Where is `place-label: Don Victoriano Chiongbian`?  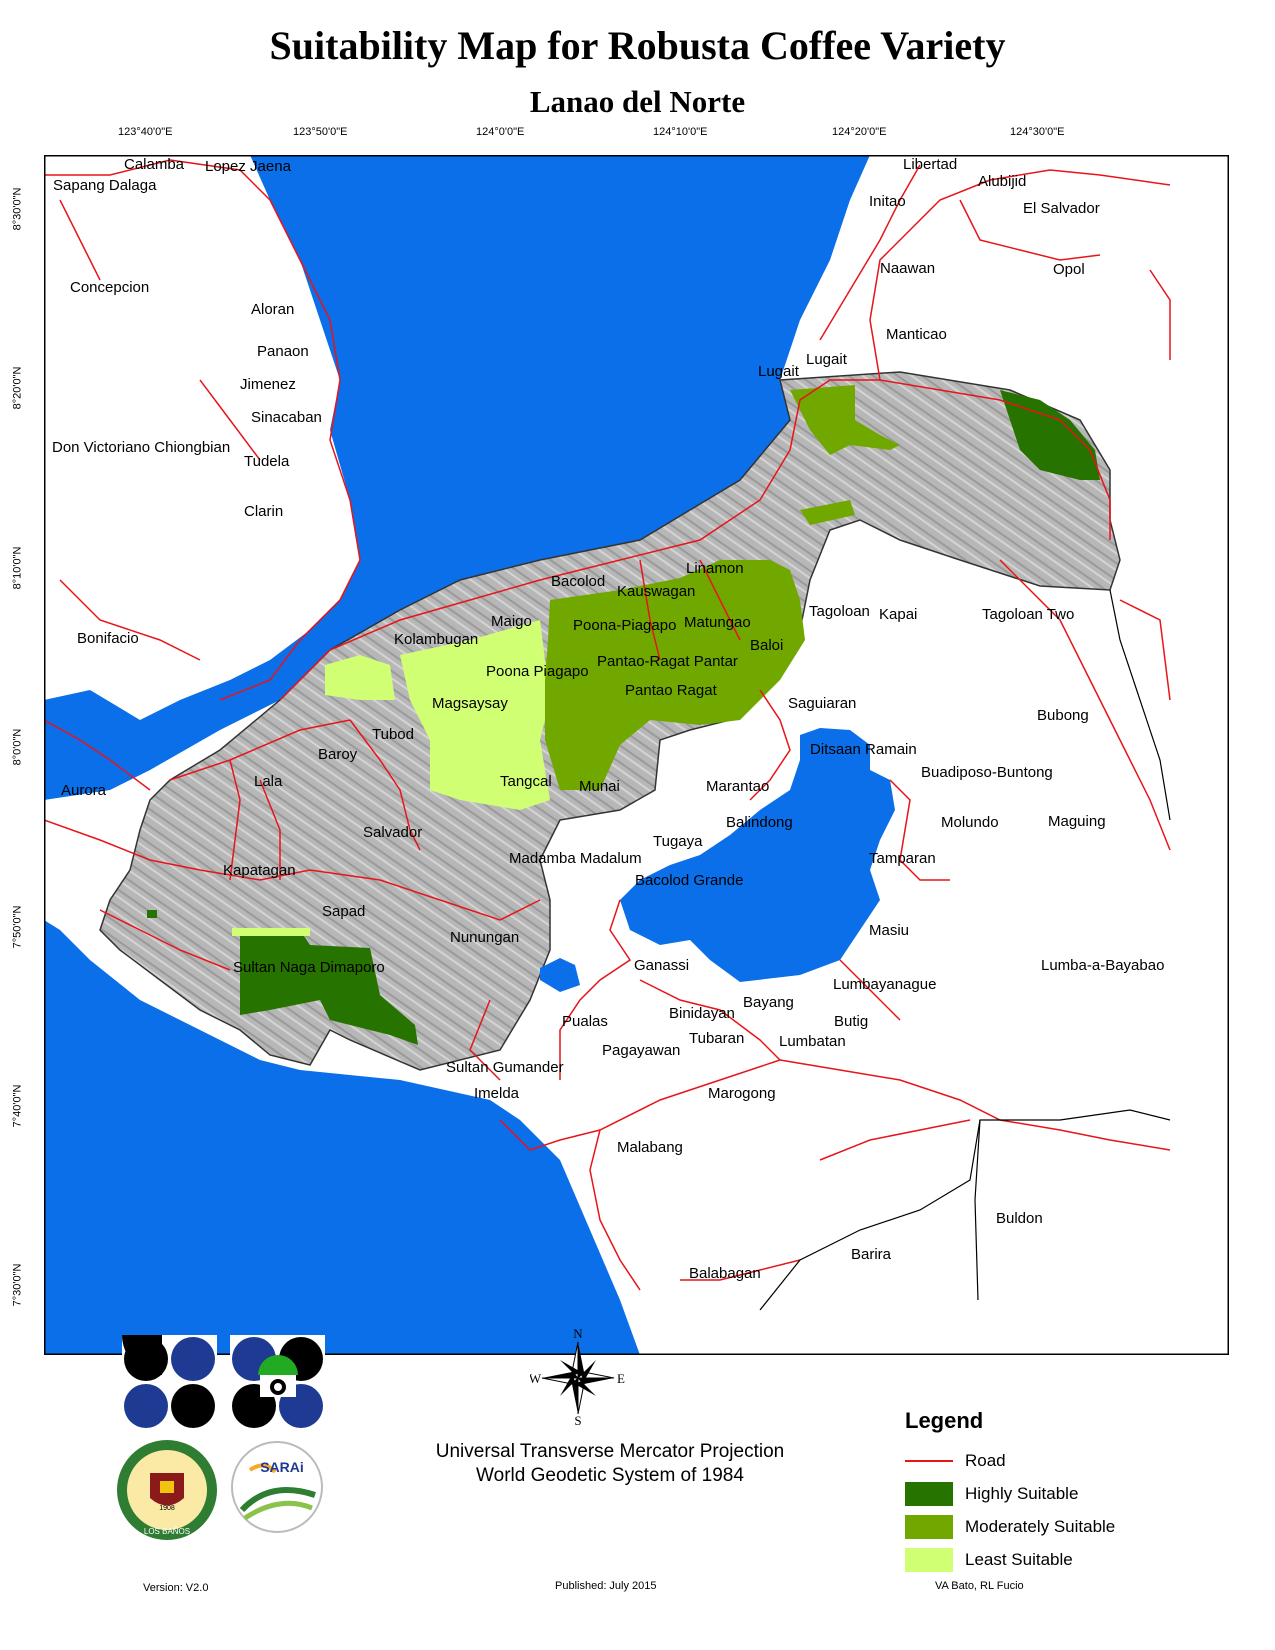 place-label: Don Victoriano Chiongbian is located at coordinates (141, 447).